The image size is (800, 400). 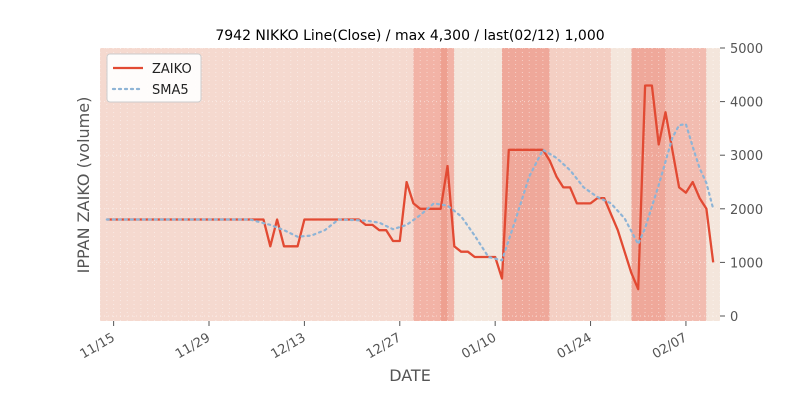 What do you see at coordinates (746, 49) in the screenshot?
I see `y-tick-label: 5000` at bounding box center [746, 49].